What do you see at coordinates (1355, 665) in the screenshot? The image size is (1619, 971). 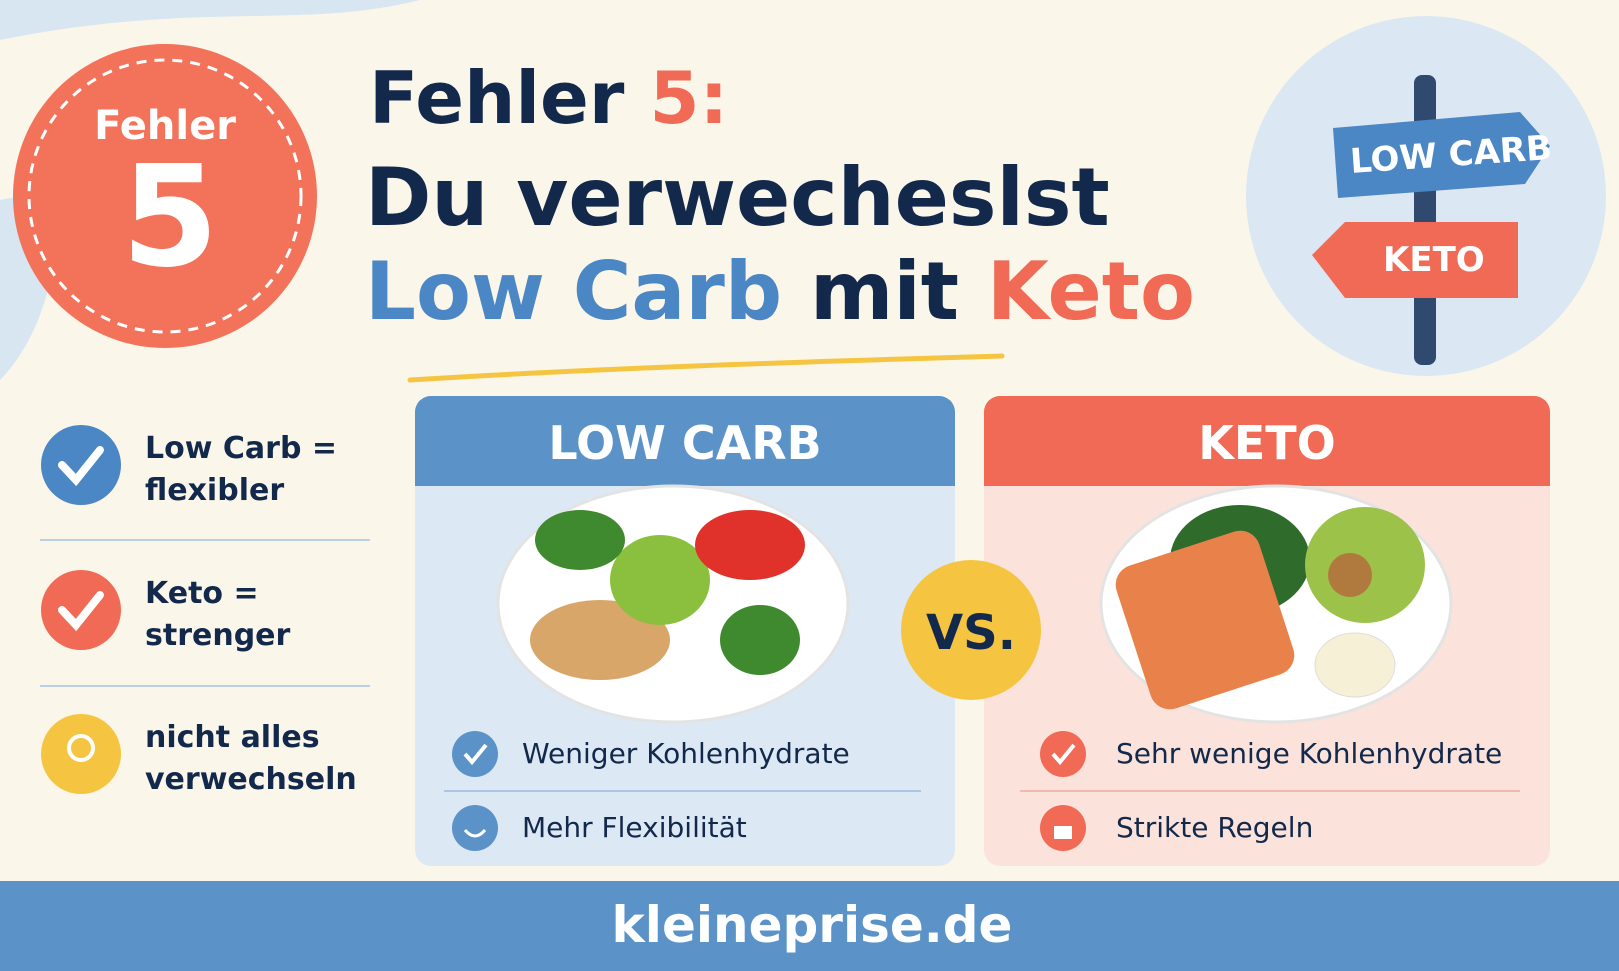 I see `mayo` at bounding box center [1355, 665].